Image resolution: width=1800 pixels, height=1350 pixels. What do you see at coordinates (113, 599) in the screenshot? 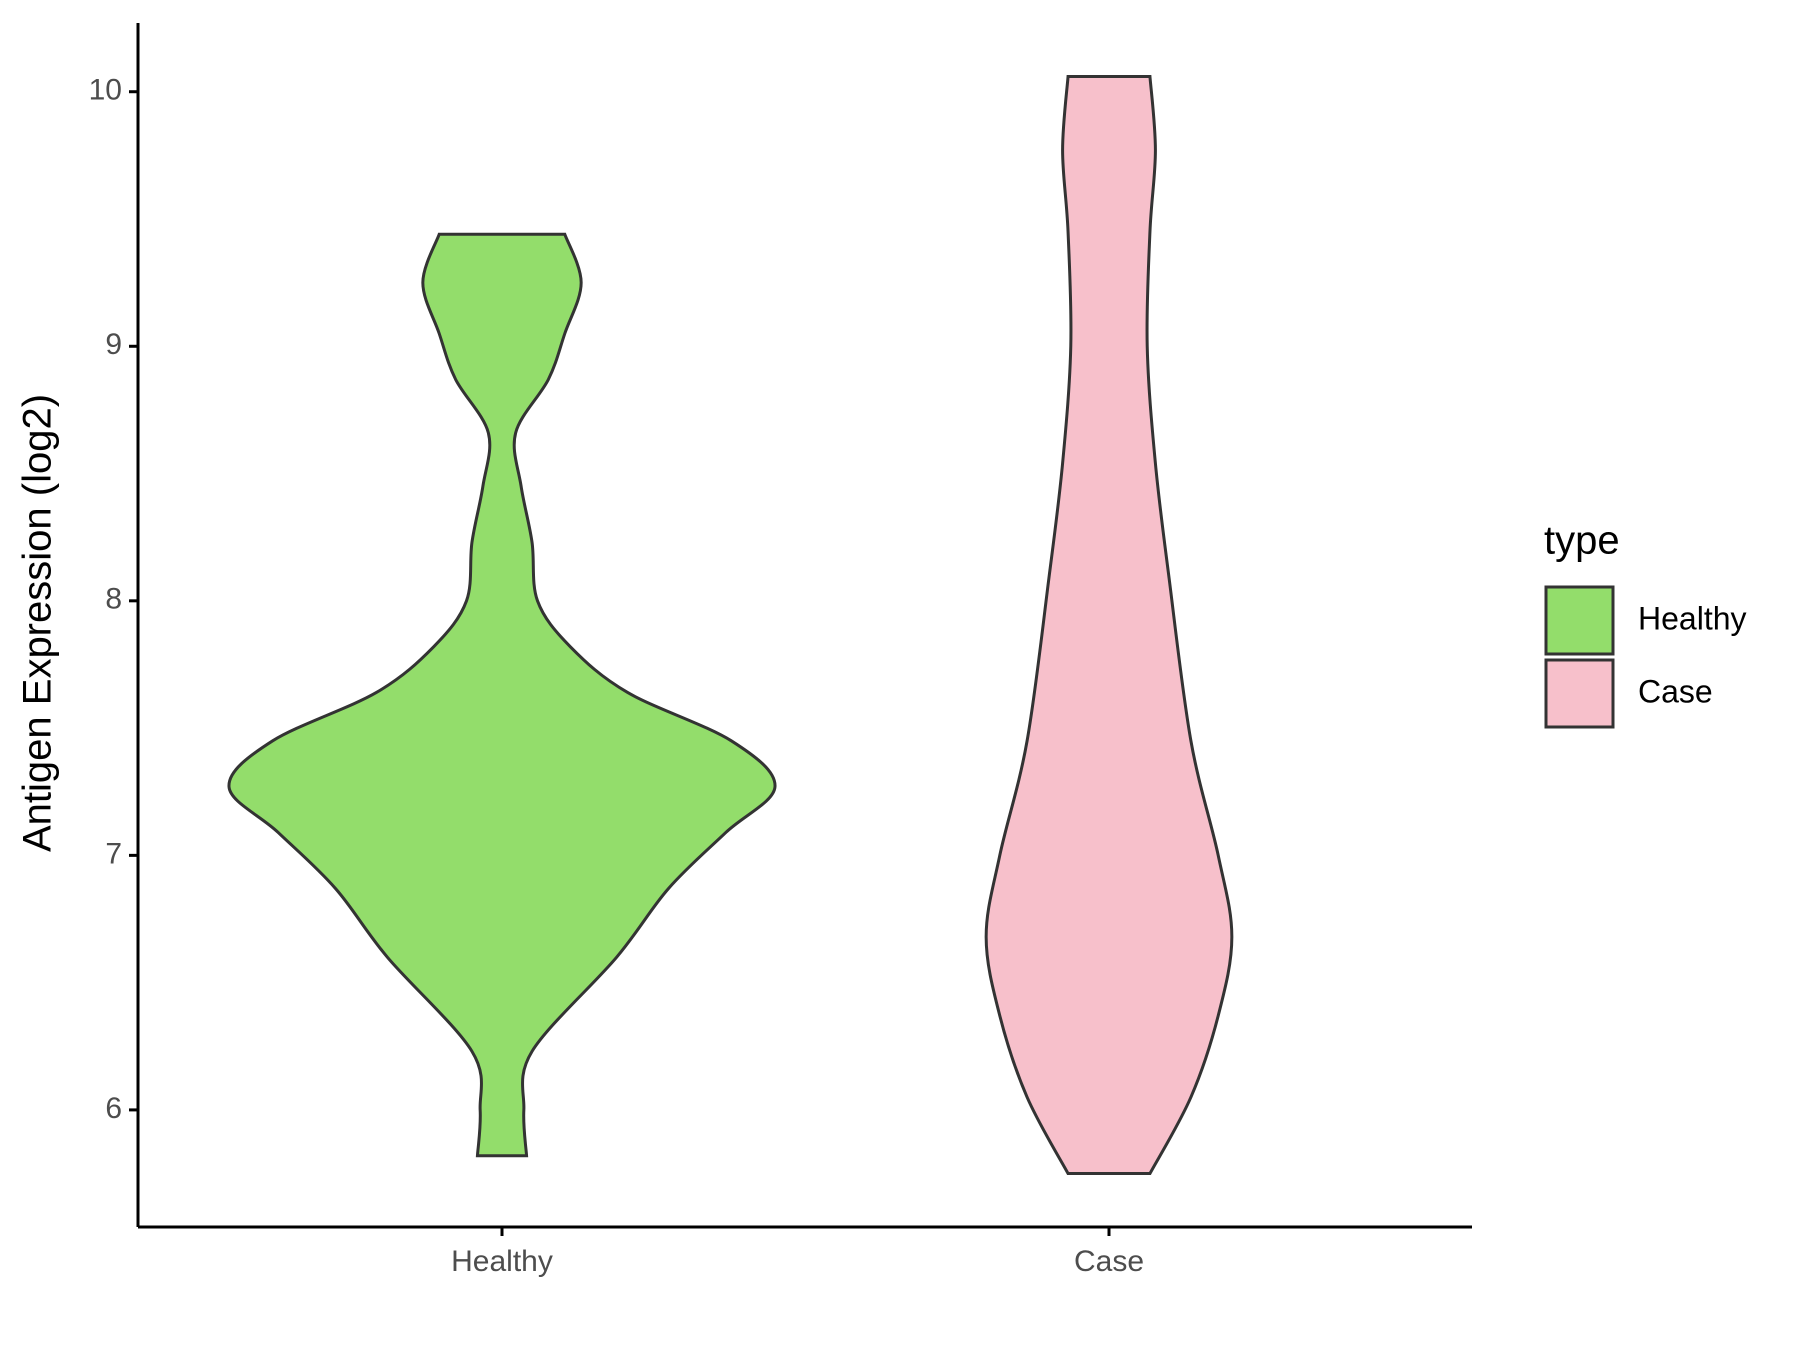
I see `y-tick-label: 8` at bounding box center [113, 599].